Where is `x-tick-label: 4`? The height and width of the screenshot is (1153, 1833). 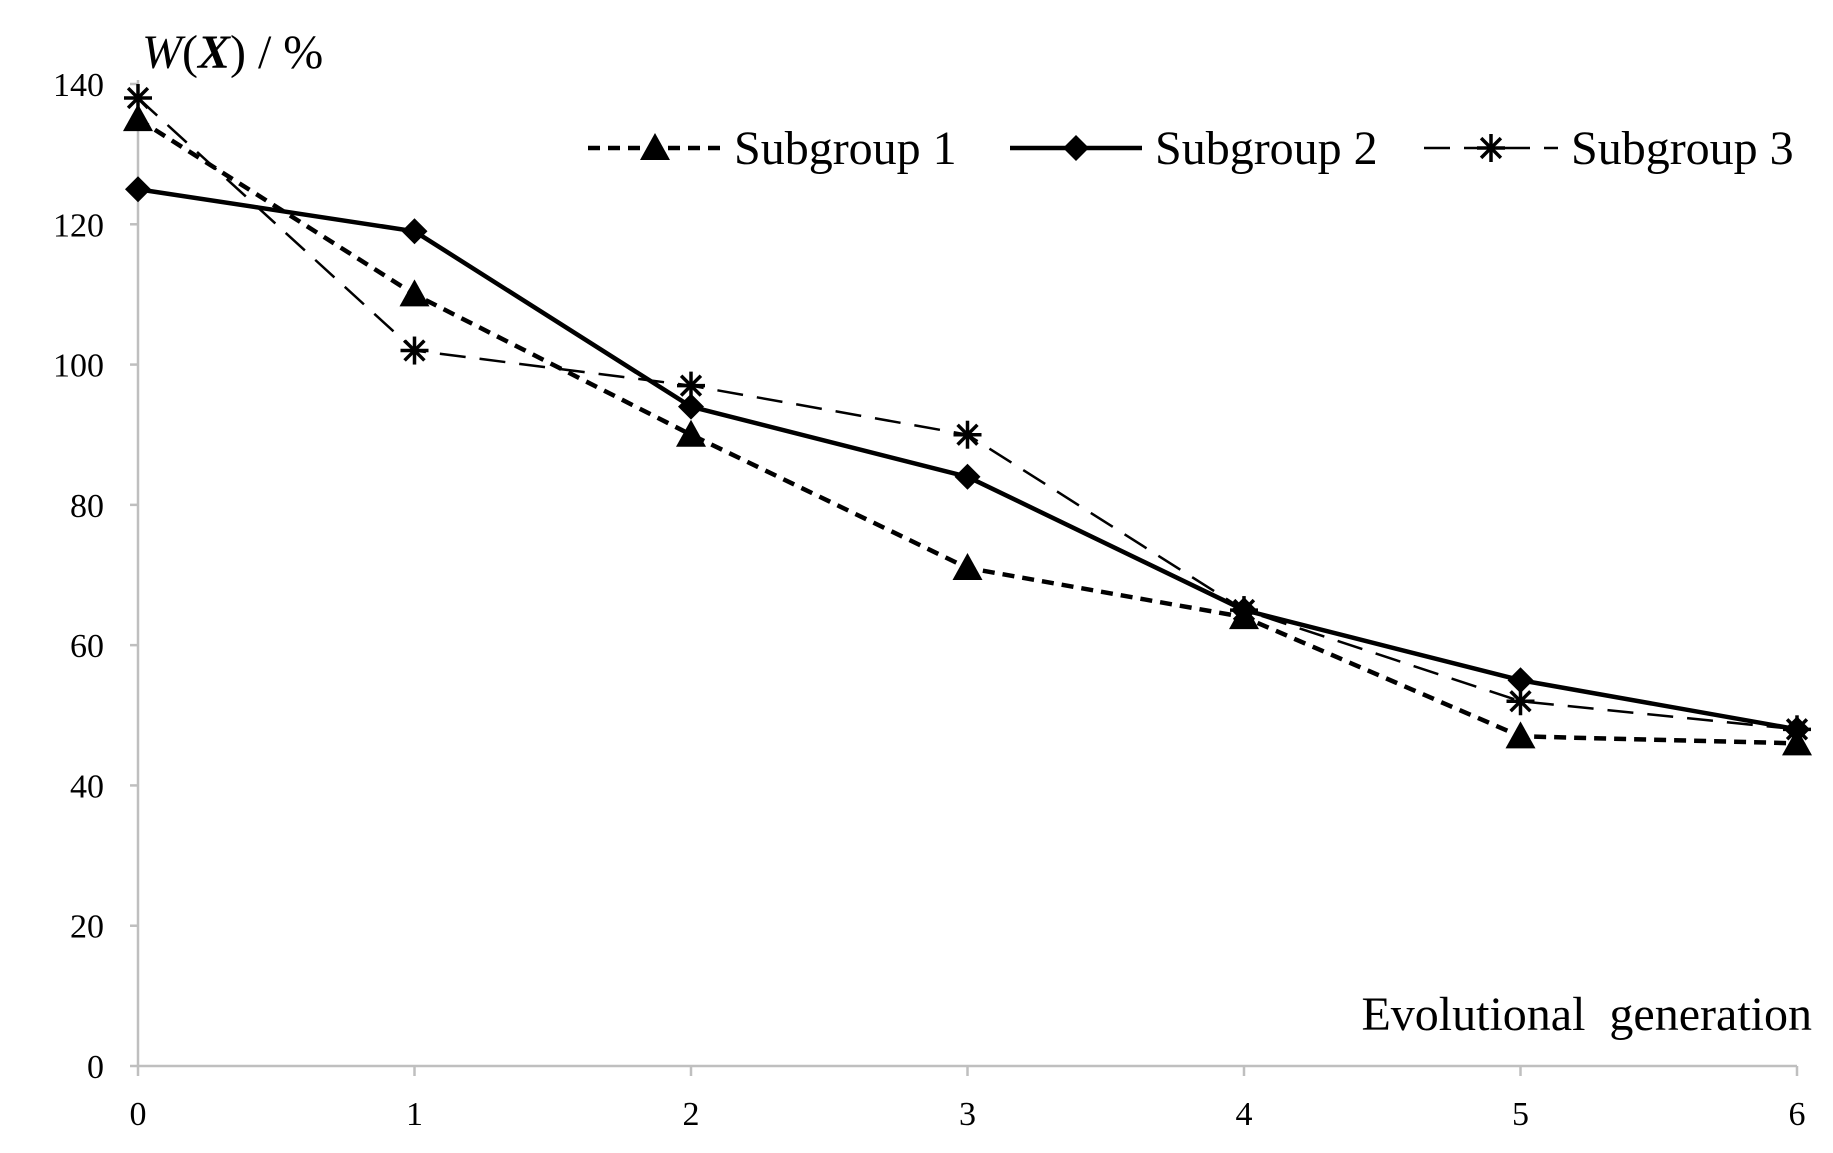
x-tick-label: 4 is located at coordinates (1244, 1114).